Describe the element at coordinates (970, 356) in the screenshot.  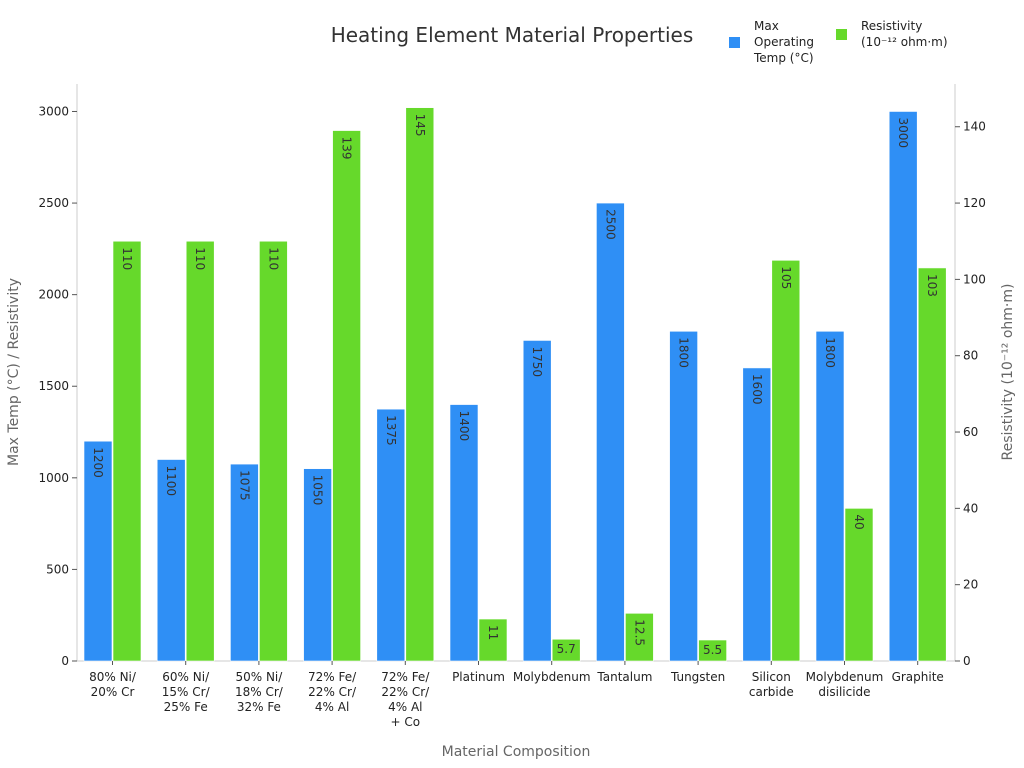
I see `y2-tick-label: 80` at that location.